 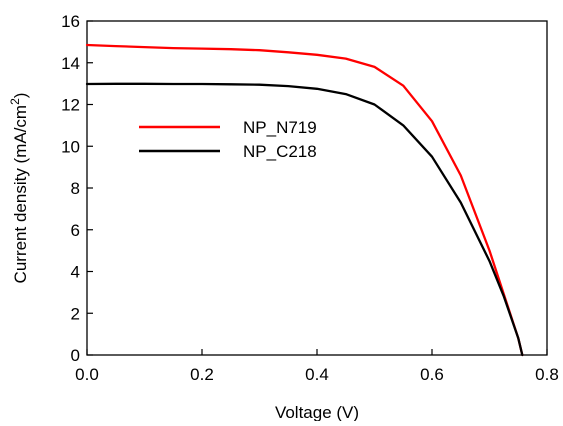 I want to click on x-axis-label: Voltage (V), so click(x=317, y=412).